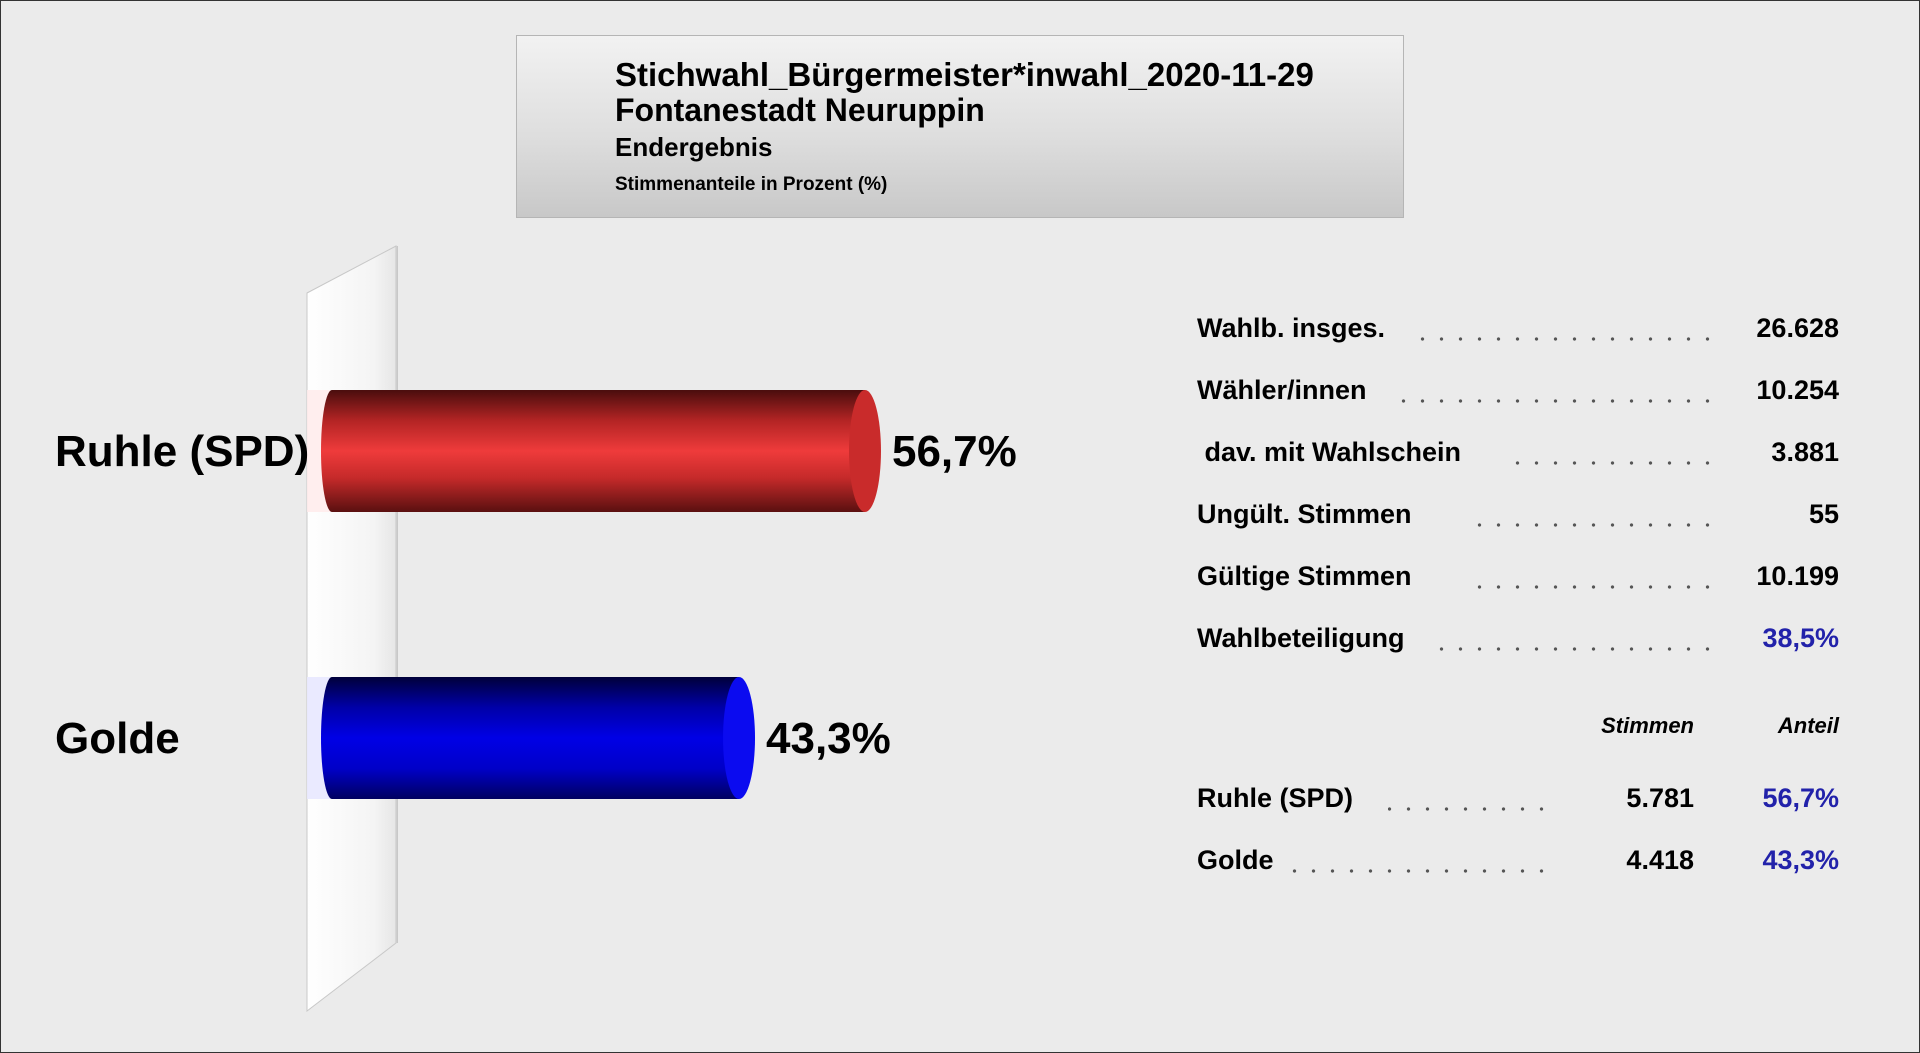  What do you see at coordinates (828, 738) in the screenshot?
I see `value-label-golde: 43,3%` at bounding box center [828, 738].